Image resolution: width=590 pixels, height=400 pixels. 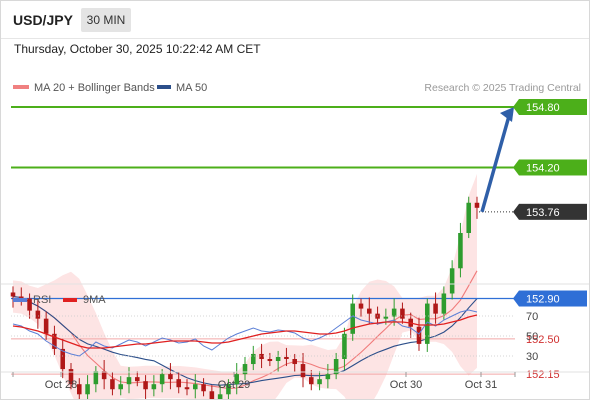 I want to click on target-arrow, so click(x=497, y=160).